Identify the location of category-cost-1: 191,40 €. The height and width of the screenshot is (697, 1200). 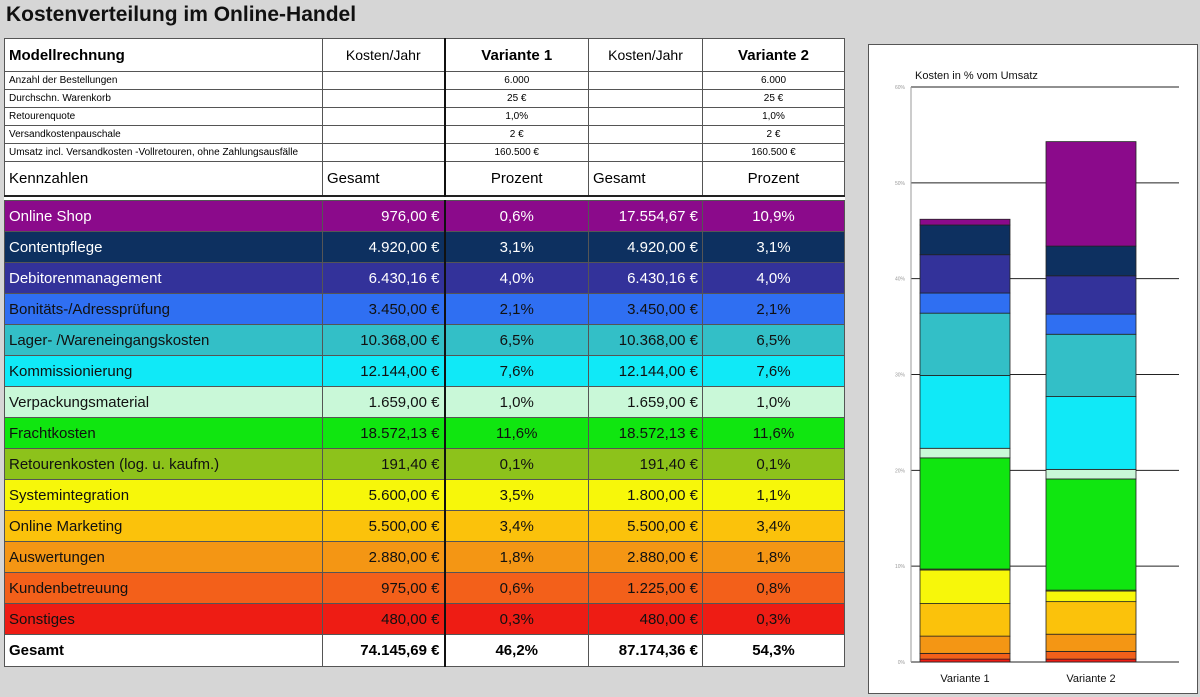
(383, 464).